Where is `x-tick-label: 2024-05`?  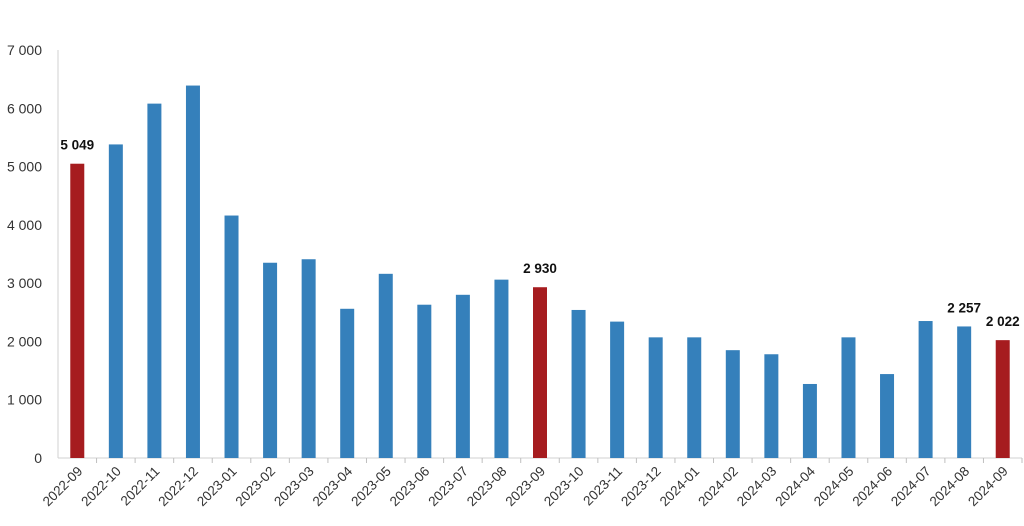 x-tick-label: 2024-05 is located at coordinates (834, 487).